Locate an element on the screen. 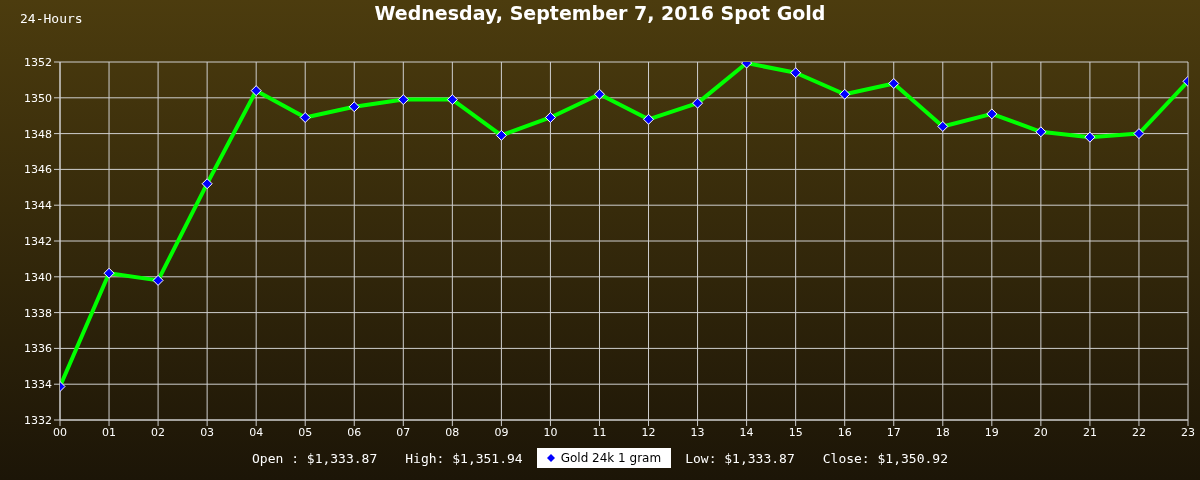  x-tick-label: 16 is located at coordinates (844, 432).